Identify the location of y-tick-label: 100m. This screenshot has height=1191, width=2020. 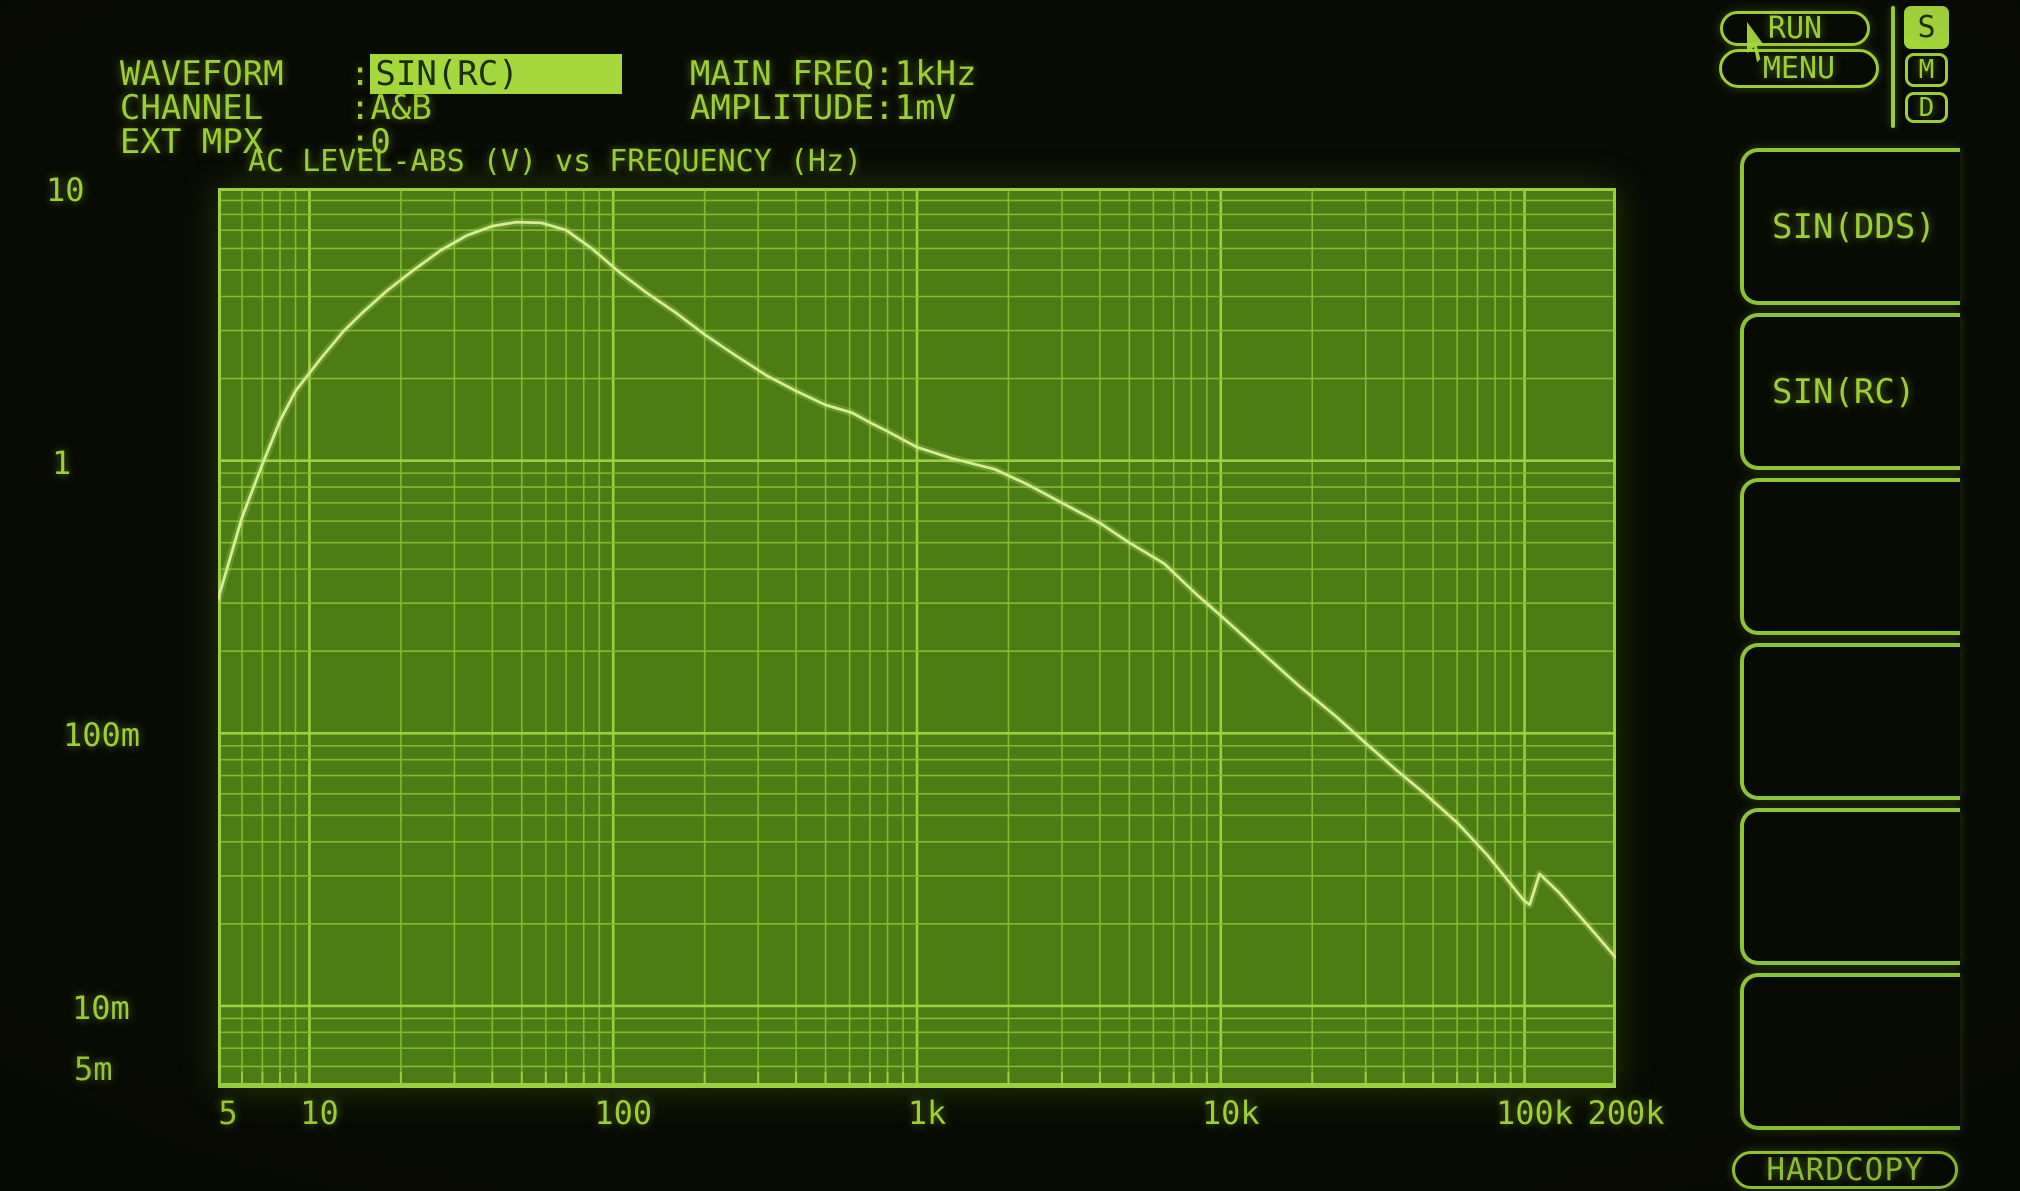
(102, 735).